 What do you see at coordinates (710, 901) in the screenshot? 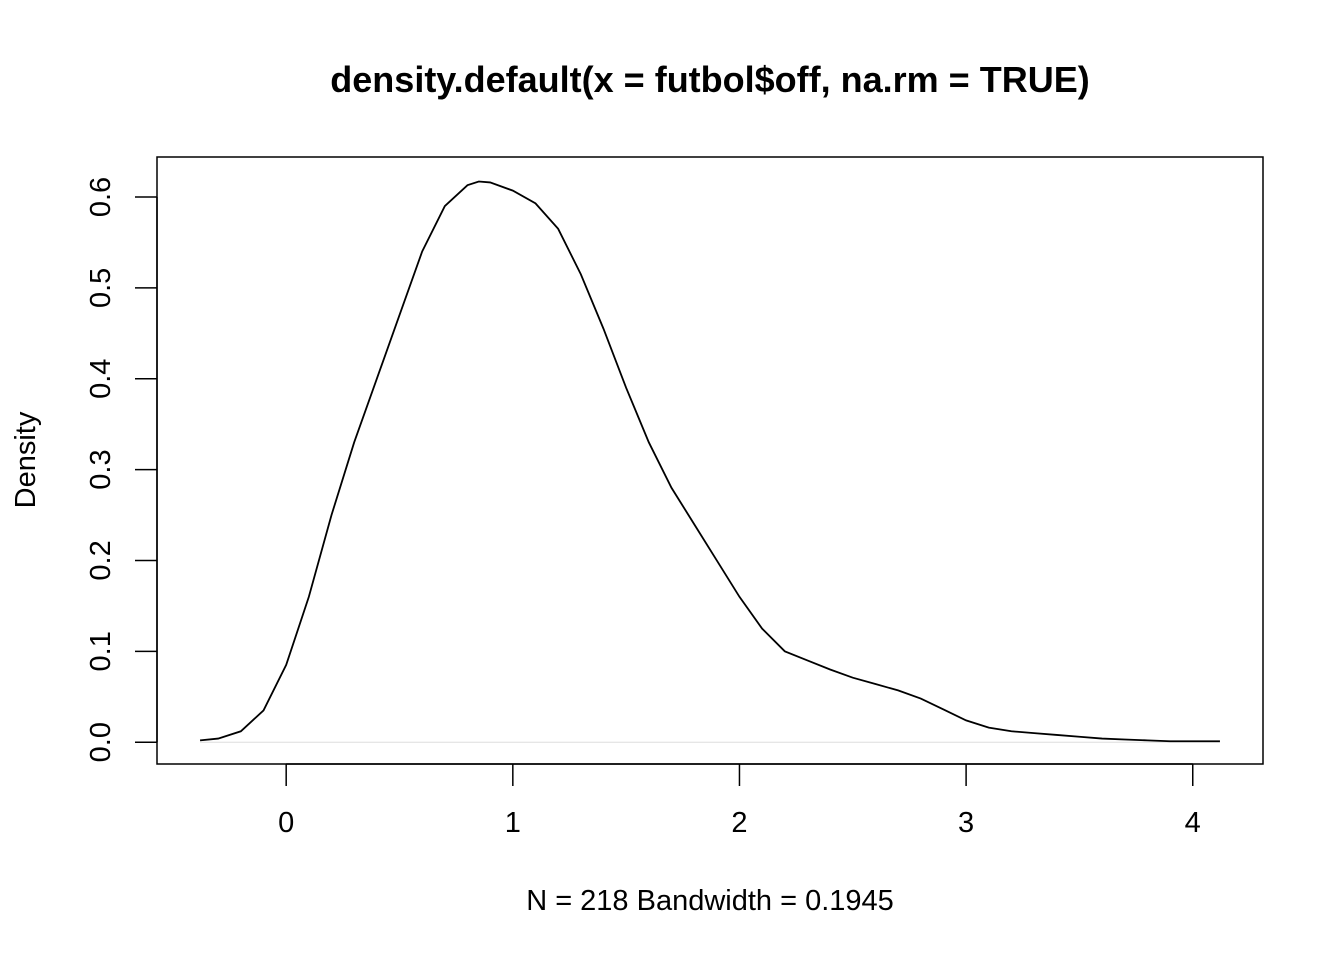
I see `x-axis-label: N = 218 Bandwidth = 0.1945` at bounding box center [710, 901].